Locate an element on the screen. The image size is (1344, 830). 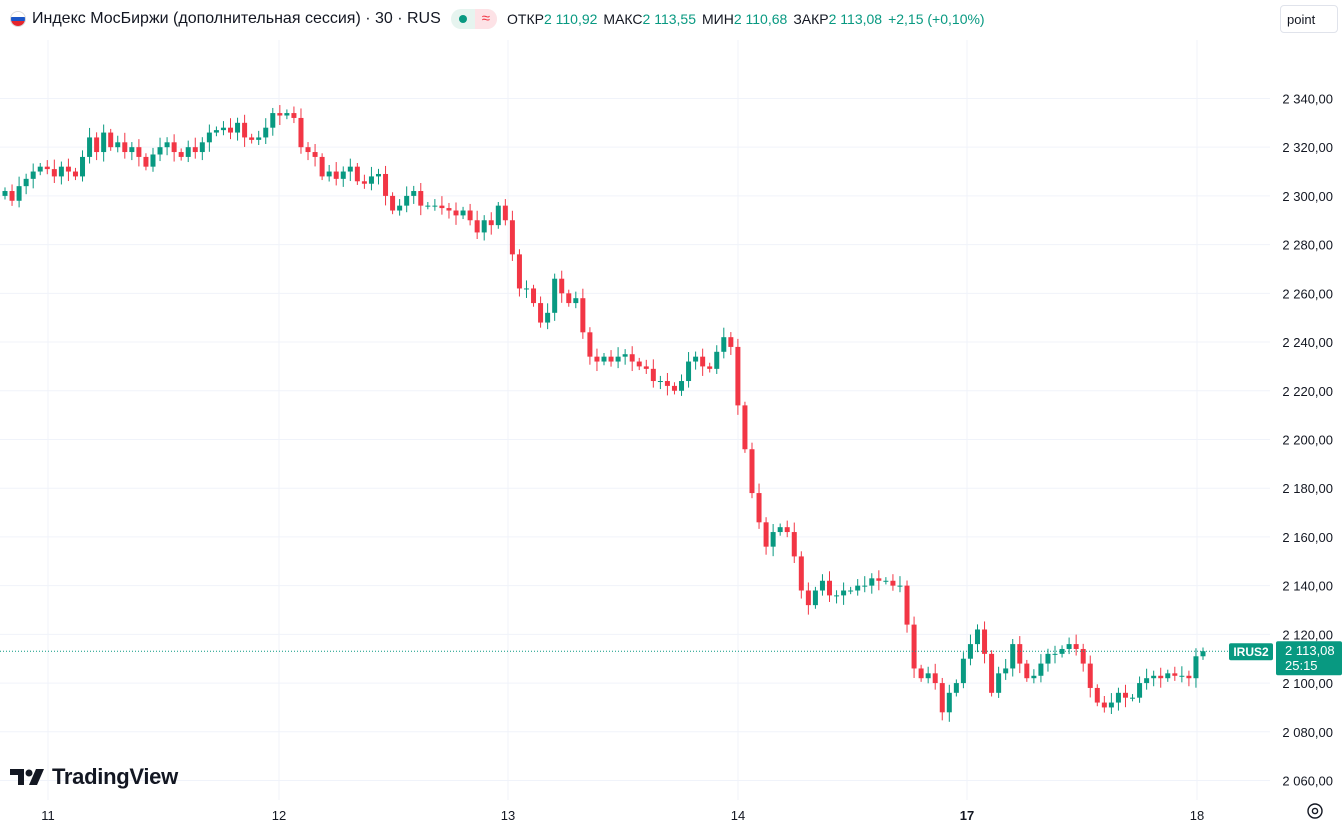
y-tick-label: 2 320,00 is located at coordinates (1307, 147).